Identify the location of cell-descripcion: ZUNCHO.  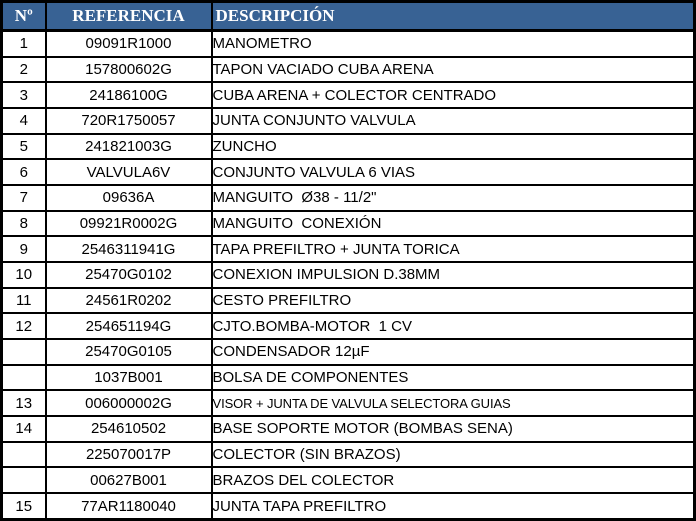
(453, 146).